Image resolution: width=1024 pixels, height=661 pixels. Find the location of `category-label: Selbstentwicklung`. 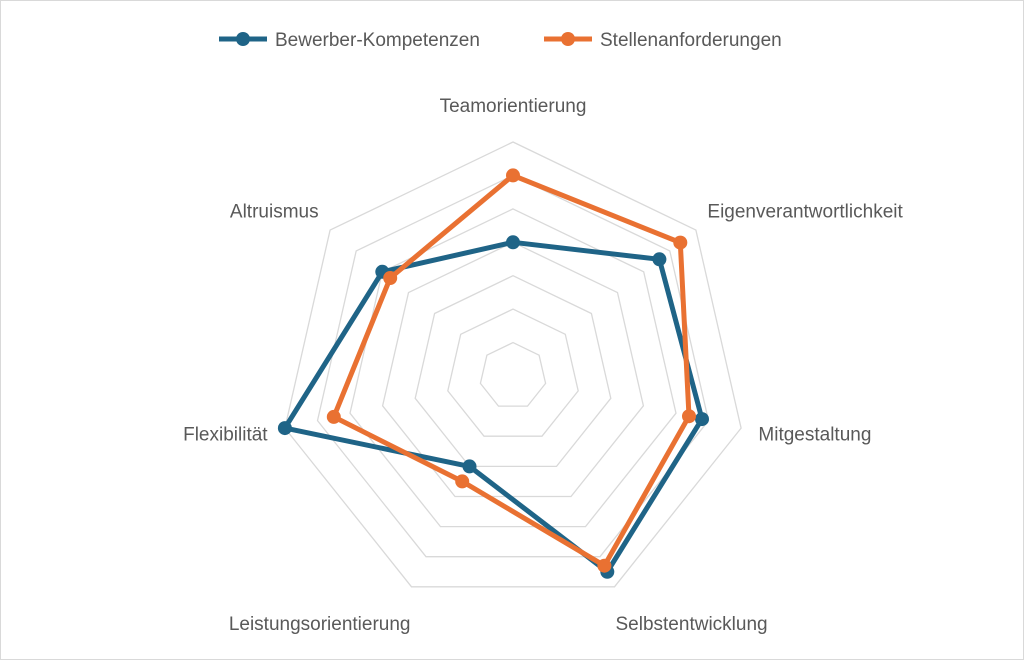

category-label: Selbstentwicklung is located at coordinates (692, 624).